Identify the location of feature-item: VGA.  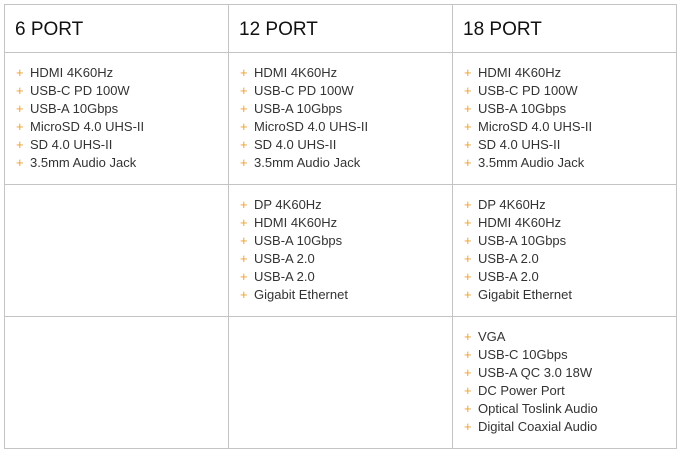
(570, 337).